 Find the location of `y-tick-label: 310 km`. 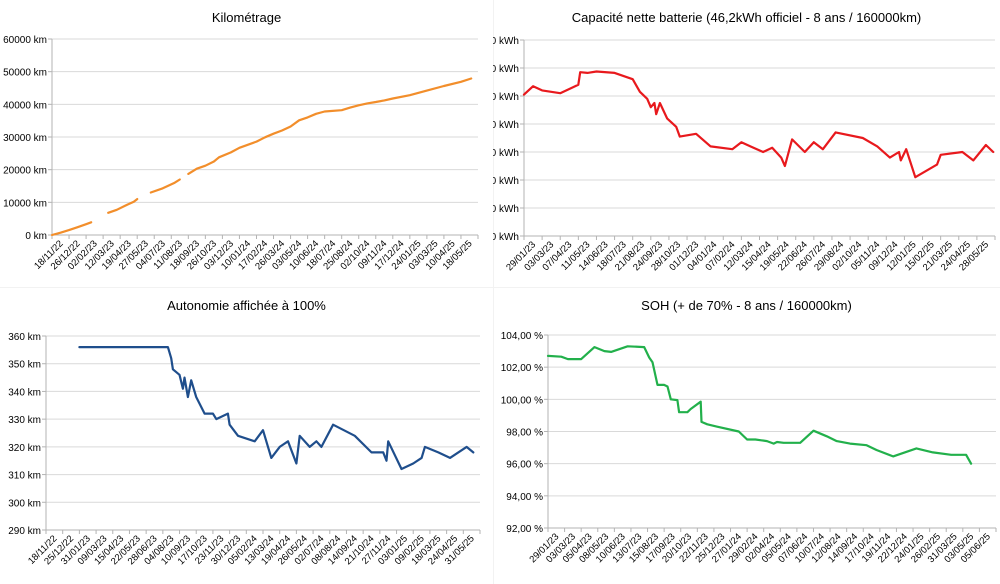

y-tick-label: 310 km is located at coordinates (24, 476).